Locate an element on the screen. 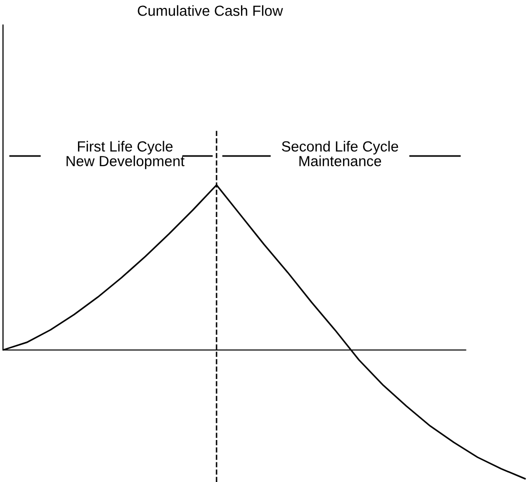 Image resolution: width=527 pixels, height=482 pixels. text: First Life Cycle New Development is located at coordinates (125, 155).